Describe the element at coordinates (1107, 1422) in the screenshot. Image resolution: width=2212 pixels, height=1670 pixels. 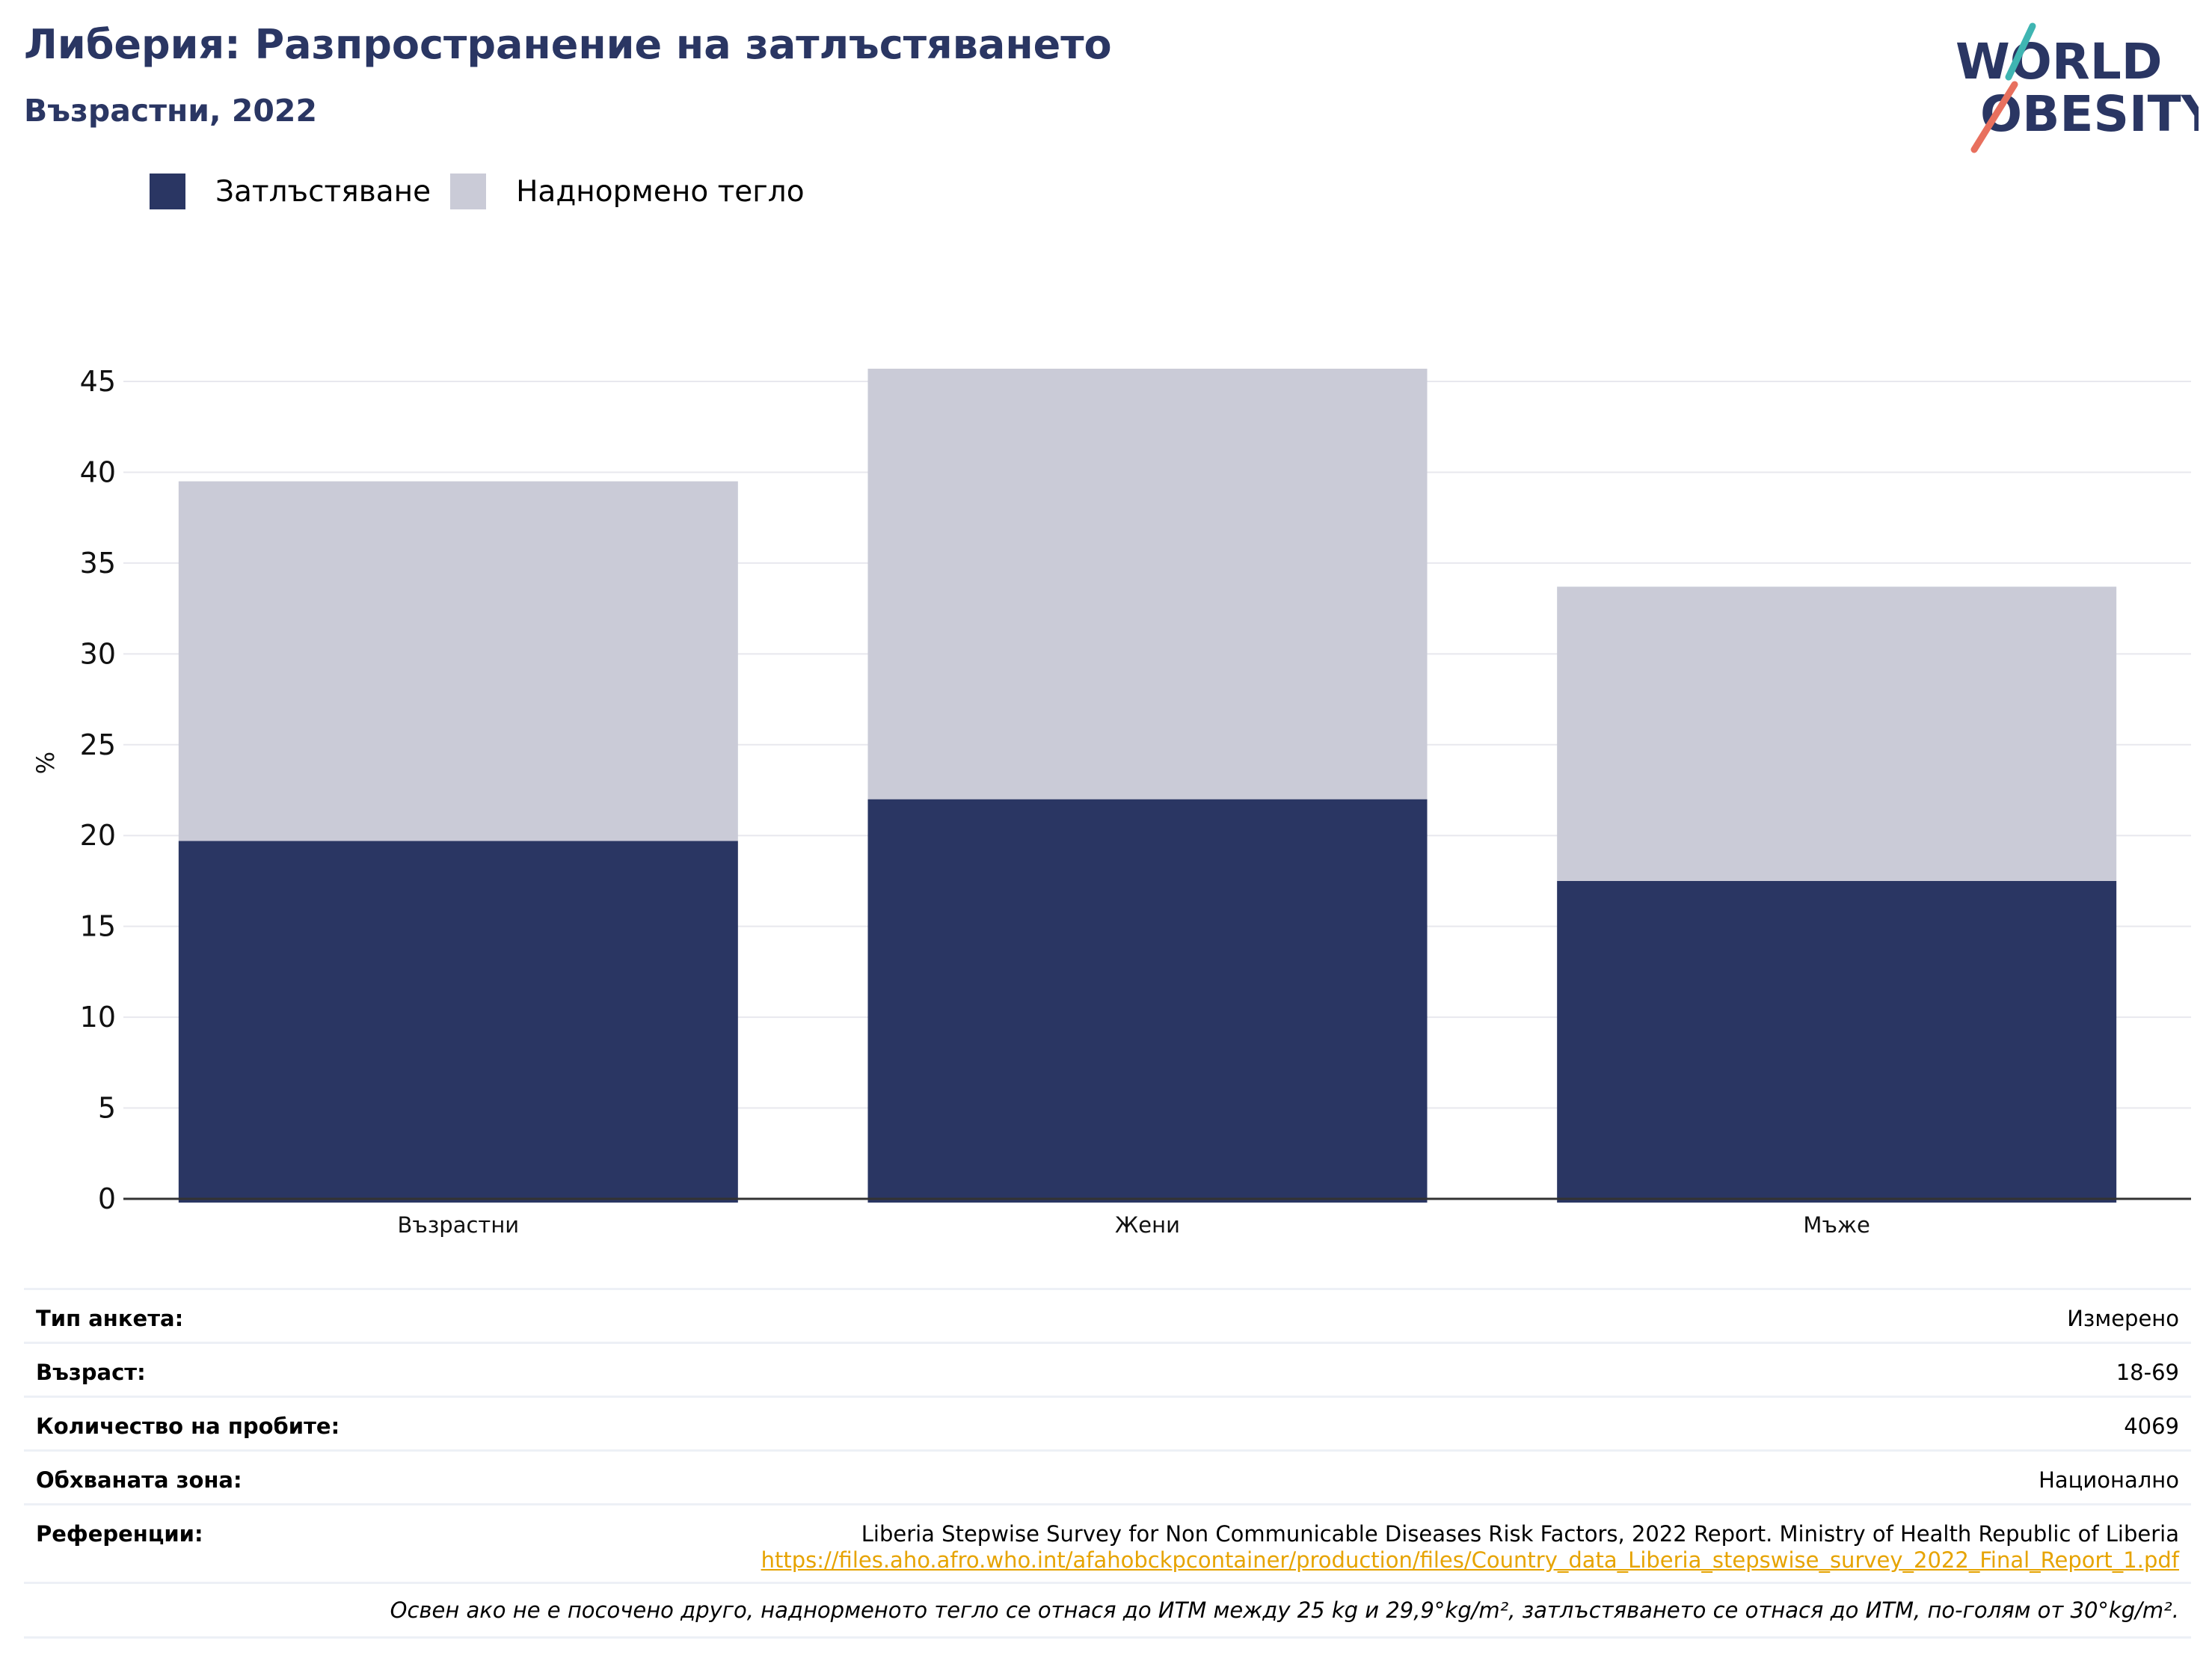
I see `info-row-sample-size: Количество на пробите: 4069` at that location.